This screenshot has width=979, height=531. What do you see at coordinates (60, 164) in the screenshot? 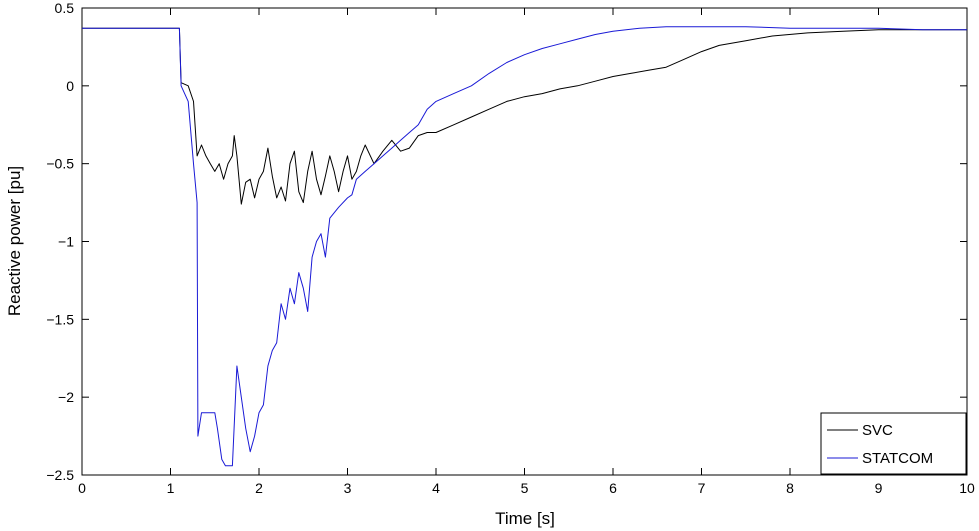
I see `y-tick-label: −0.5` at bounding box center [60, 164].